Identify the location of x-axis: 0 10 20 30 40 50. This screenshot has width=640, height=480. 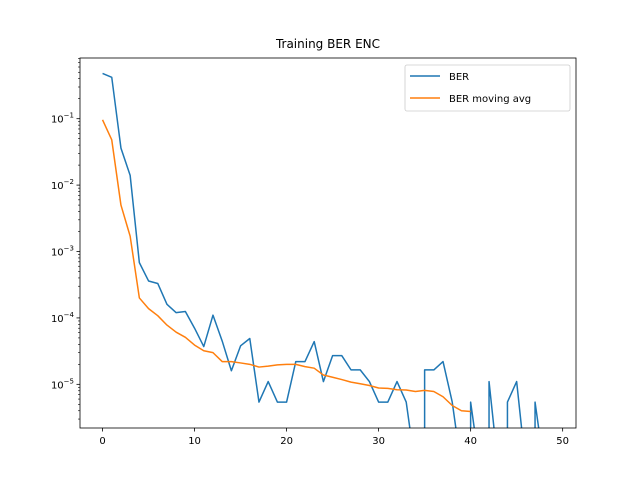
(334, 437).